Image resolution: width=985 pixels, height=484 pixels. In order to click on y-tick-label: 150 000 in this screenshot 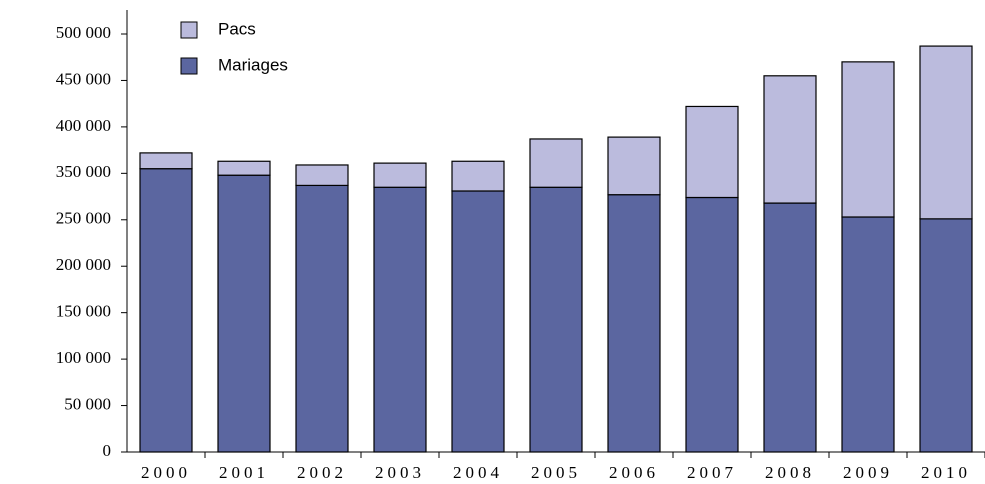, I will do `click(83, 311)`.